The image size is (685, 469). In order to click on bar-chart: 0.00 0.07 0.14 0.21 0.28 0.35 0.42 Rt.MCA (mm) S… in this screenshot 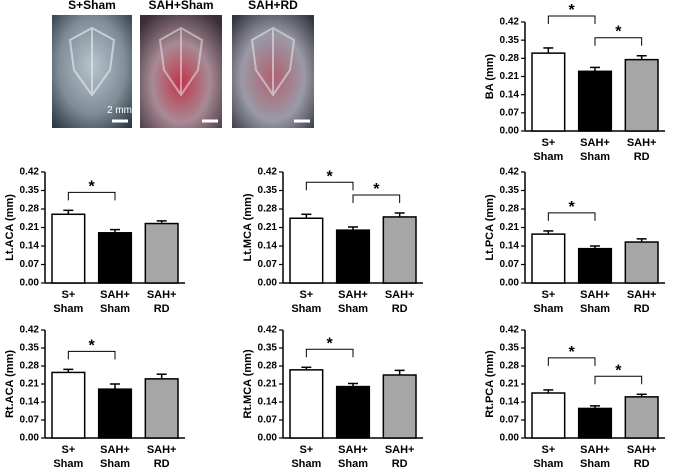, I will do `click(332, 397)`.